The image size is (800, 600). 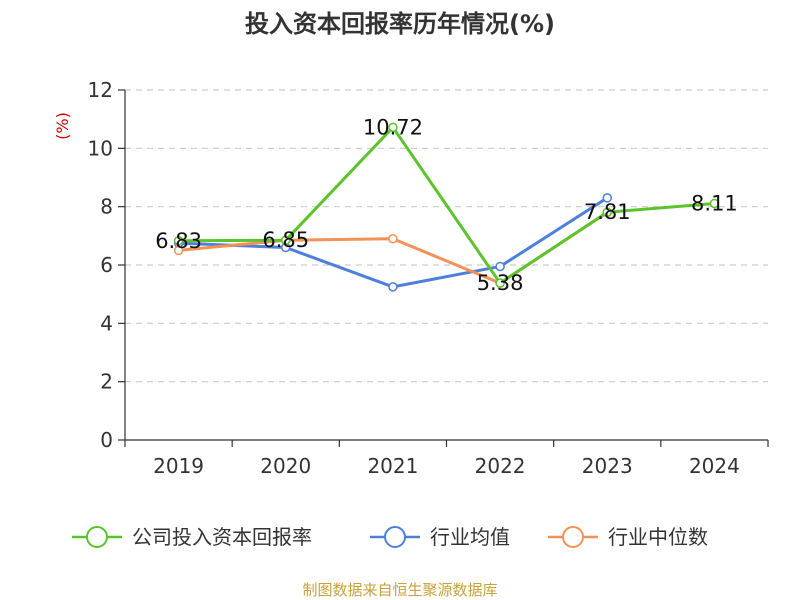 I want to click on data-label: 8.11, so click(x=714, y=203).